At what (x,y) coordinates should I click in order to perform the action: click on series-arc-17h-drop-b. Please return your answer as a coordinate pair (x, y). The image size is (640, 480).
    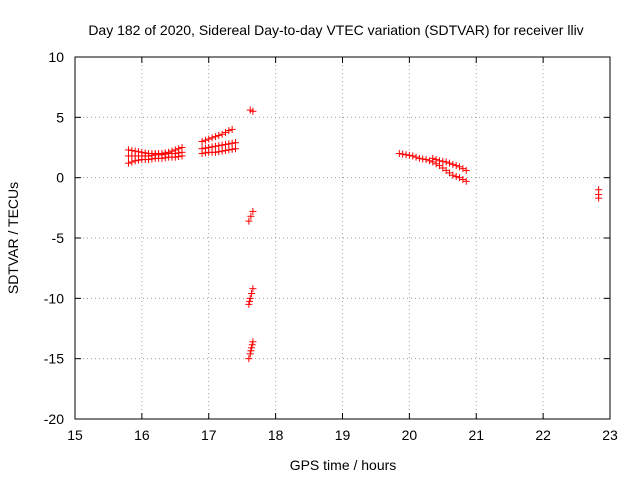
    Looking at the image, I should click on (251, 296).